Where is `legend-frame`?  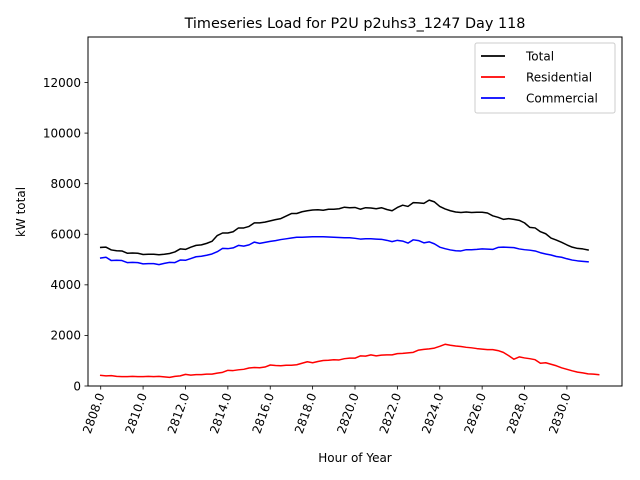 legend-frame is located at coordinates (545, 78).